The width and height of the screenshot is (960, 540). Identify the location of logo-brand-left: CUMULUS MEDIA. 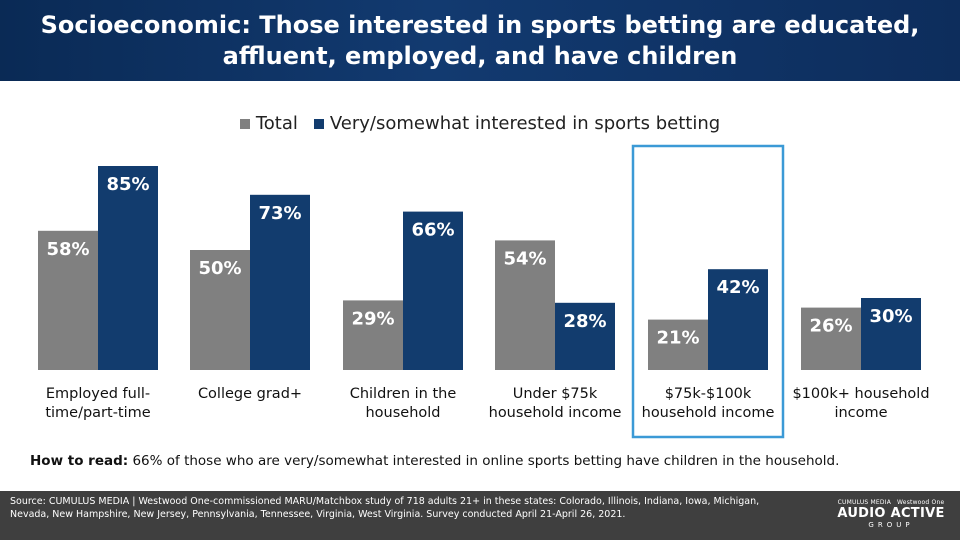
(864, 502).